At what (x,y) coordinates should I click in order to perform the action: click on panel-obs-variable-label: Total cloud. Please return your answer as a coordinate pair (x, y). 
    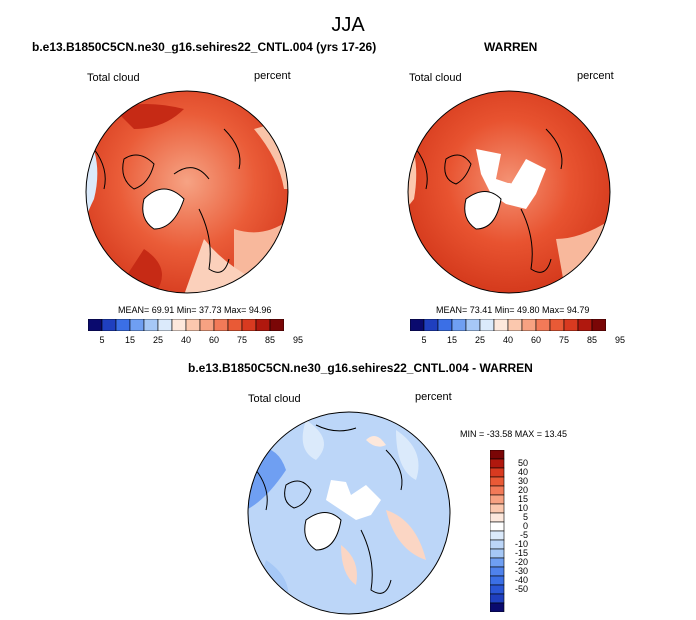
    Looking at the image, I should click on (435, 78).